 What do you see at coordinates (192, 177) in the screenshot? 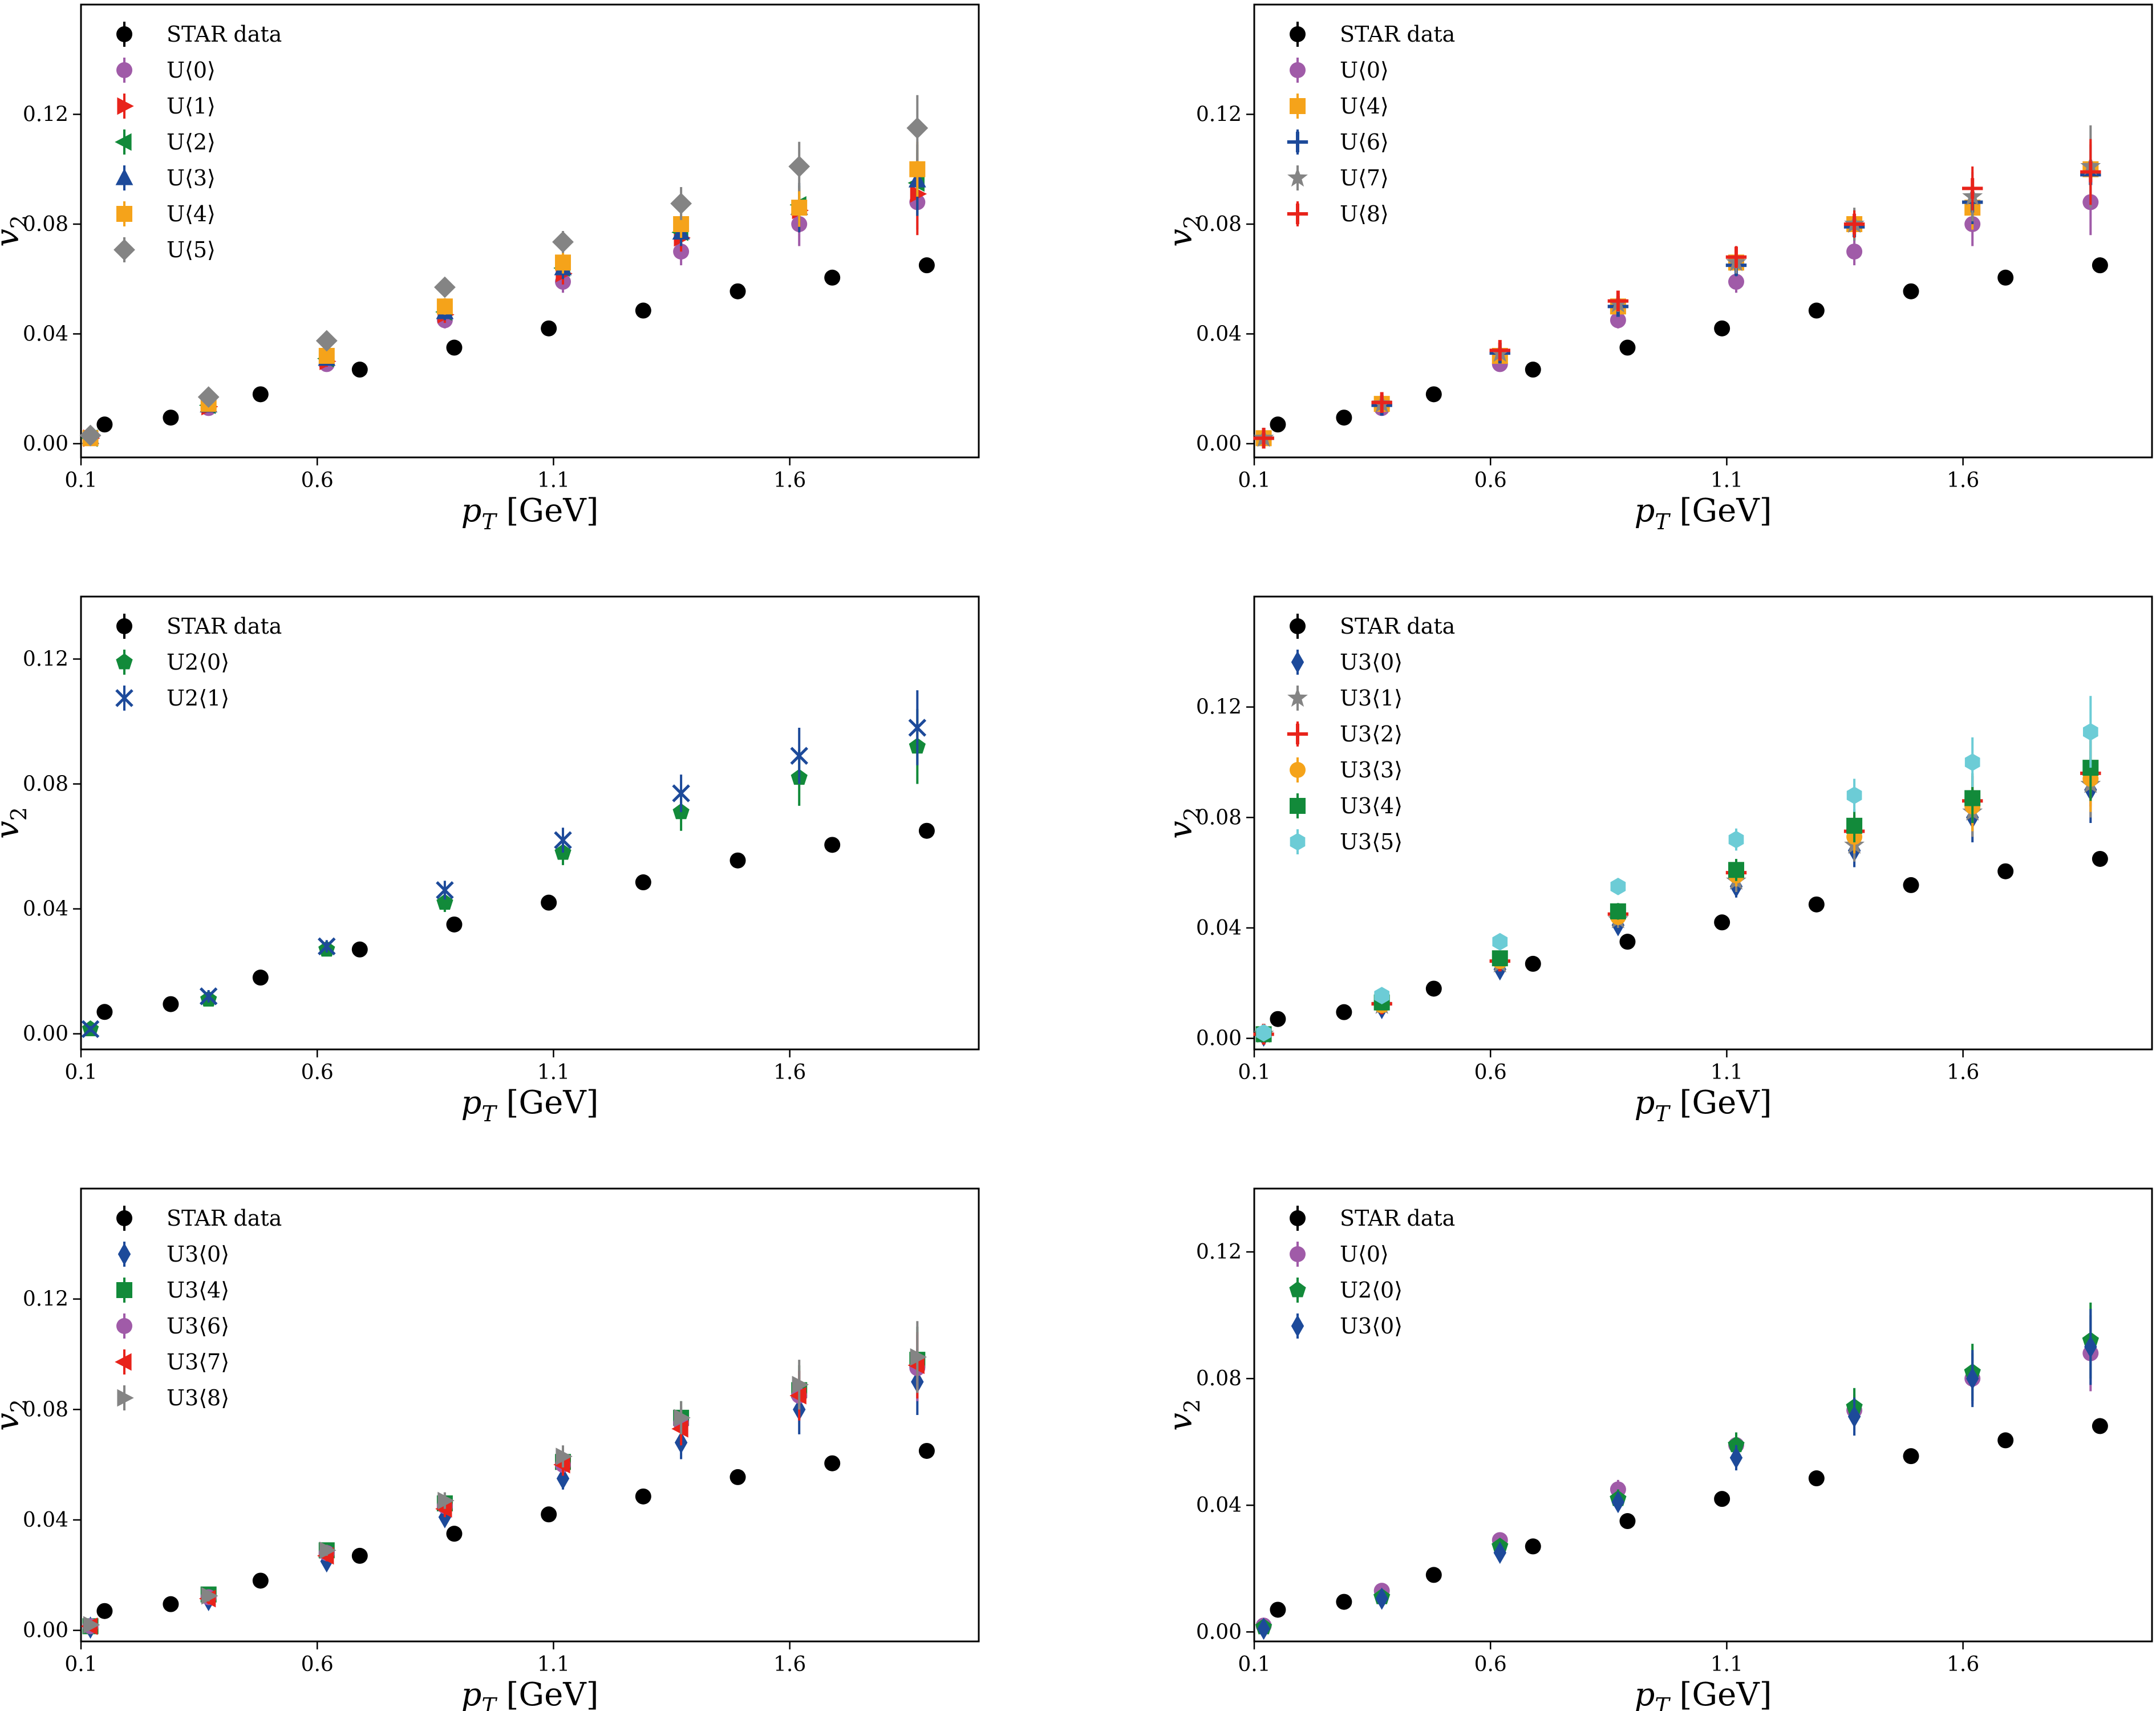
I see `legend-label: U⟨3⟩` at bounding box center [192, 177].